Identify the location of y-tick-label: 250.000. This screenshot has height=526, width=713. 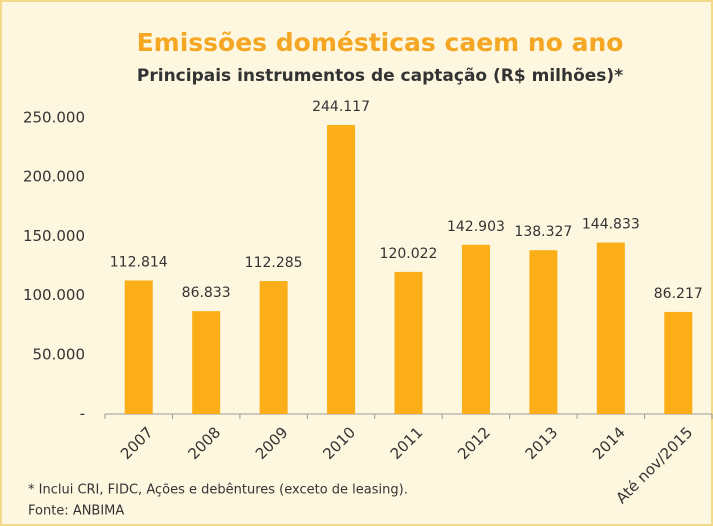
(54, 118).